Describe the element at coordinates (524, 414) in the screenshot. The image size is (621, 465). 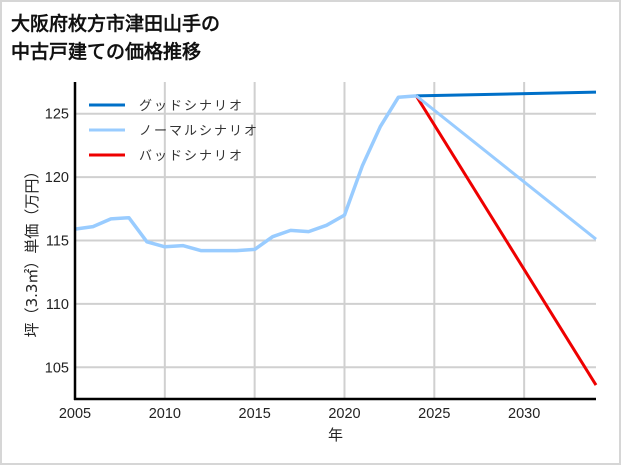
I see `x-tick-label: 2030` at that location.